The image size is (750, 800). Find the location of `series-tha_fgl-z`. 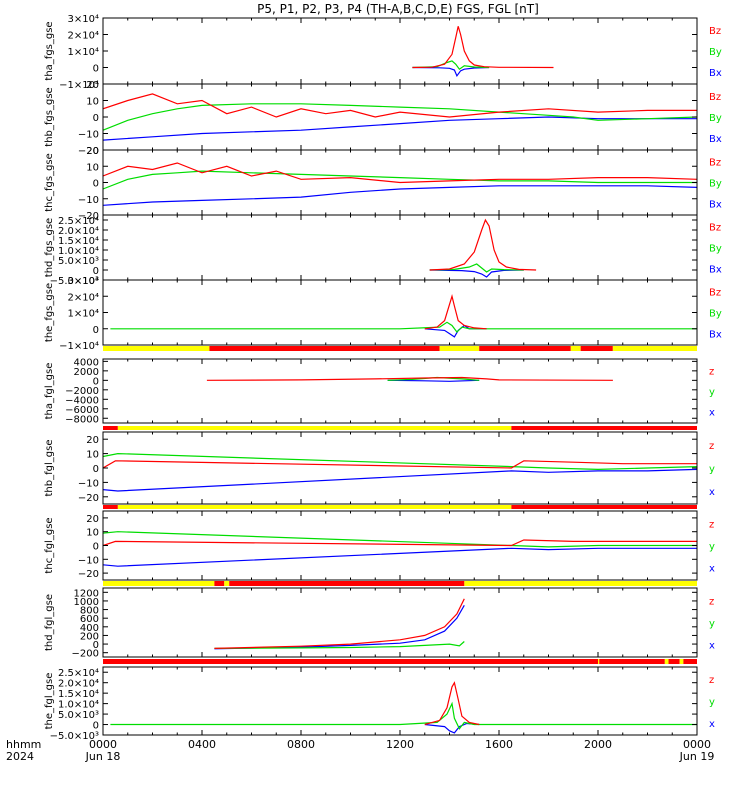

series-tha_fgl-z is located at coordinates (409, 378).